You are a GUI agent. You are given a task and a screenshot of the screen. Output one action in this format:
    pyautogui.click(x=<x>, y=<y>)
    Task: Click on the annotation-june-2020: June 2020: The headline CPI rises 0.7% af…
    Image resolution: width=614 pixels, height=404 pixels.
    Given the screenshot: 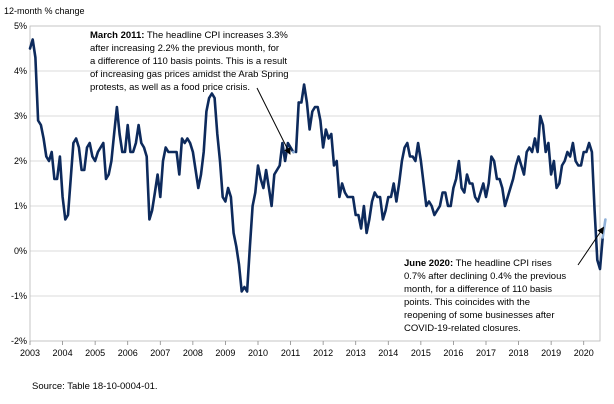 What is the action you would take?
    pyautogui.click(x=485, y=296)
    